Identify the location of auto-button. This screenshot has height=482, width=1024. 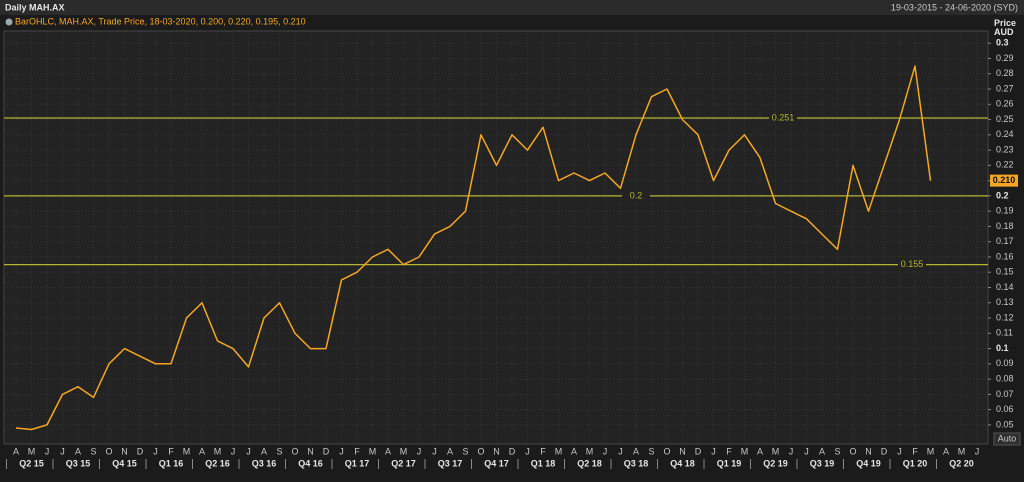
(1007, 439).